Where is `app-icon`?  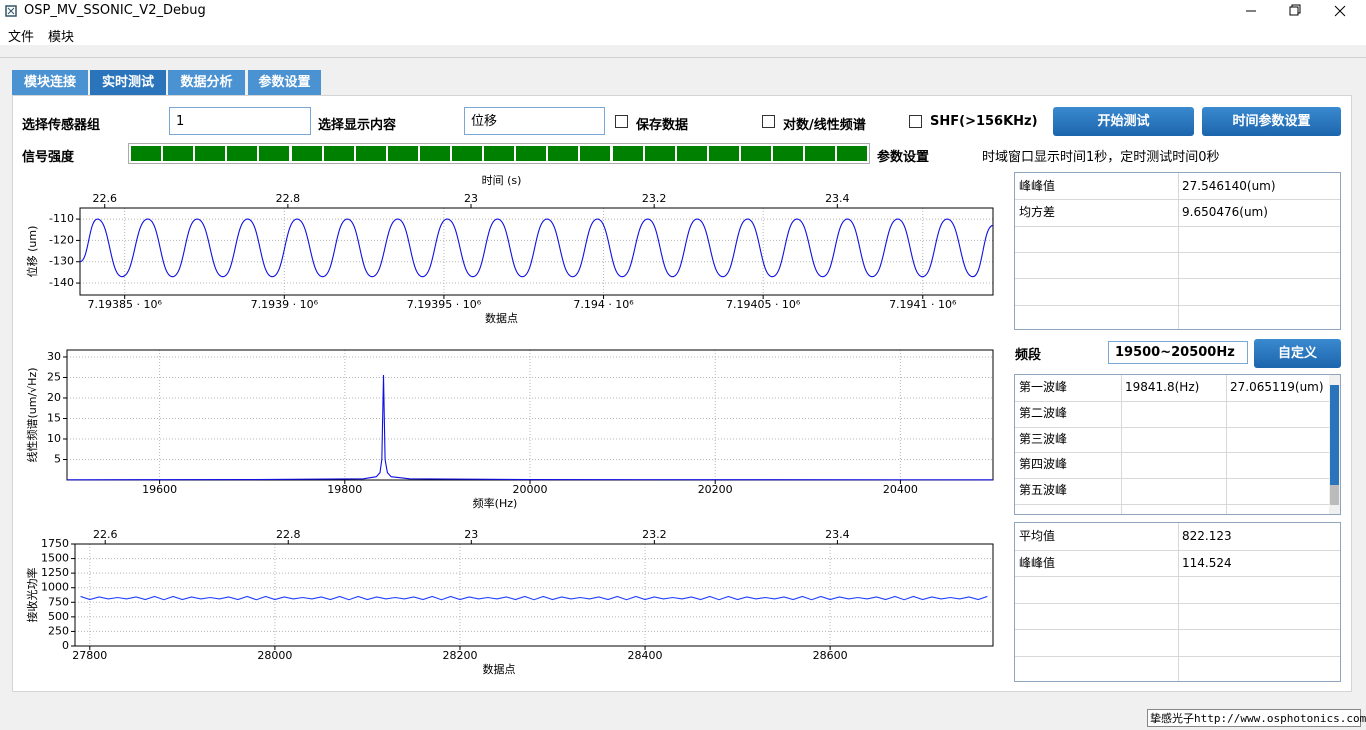 app-icon is located at coordinates (11, 11).